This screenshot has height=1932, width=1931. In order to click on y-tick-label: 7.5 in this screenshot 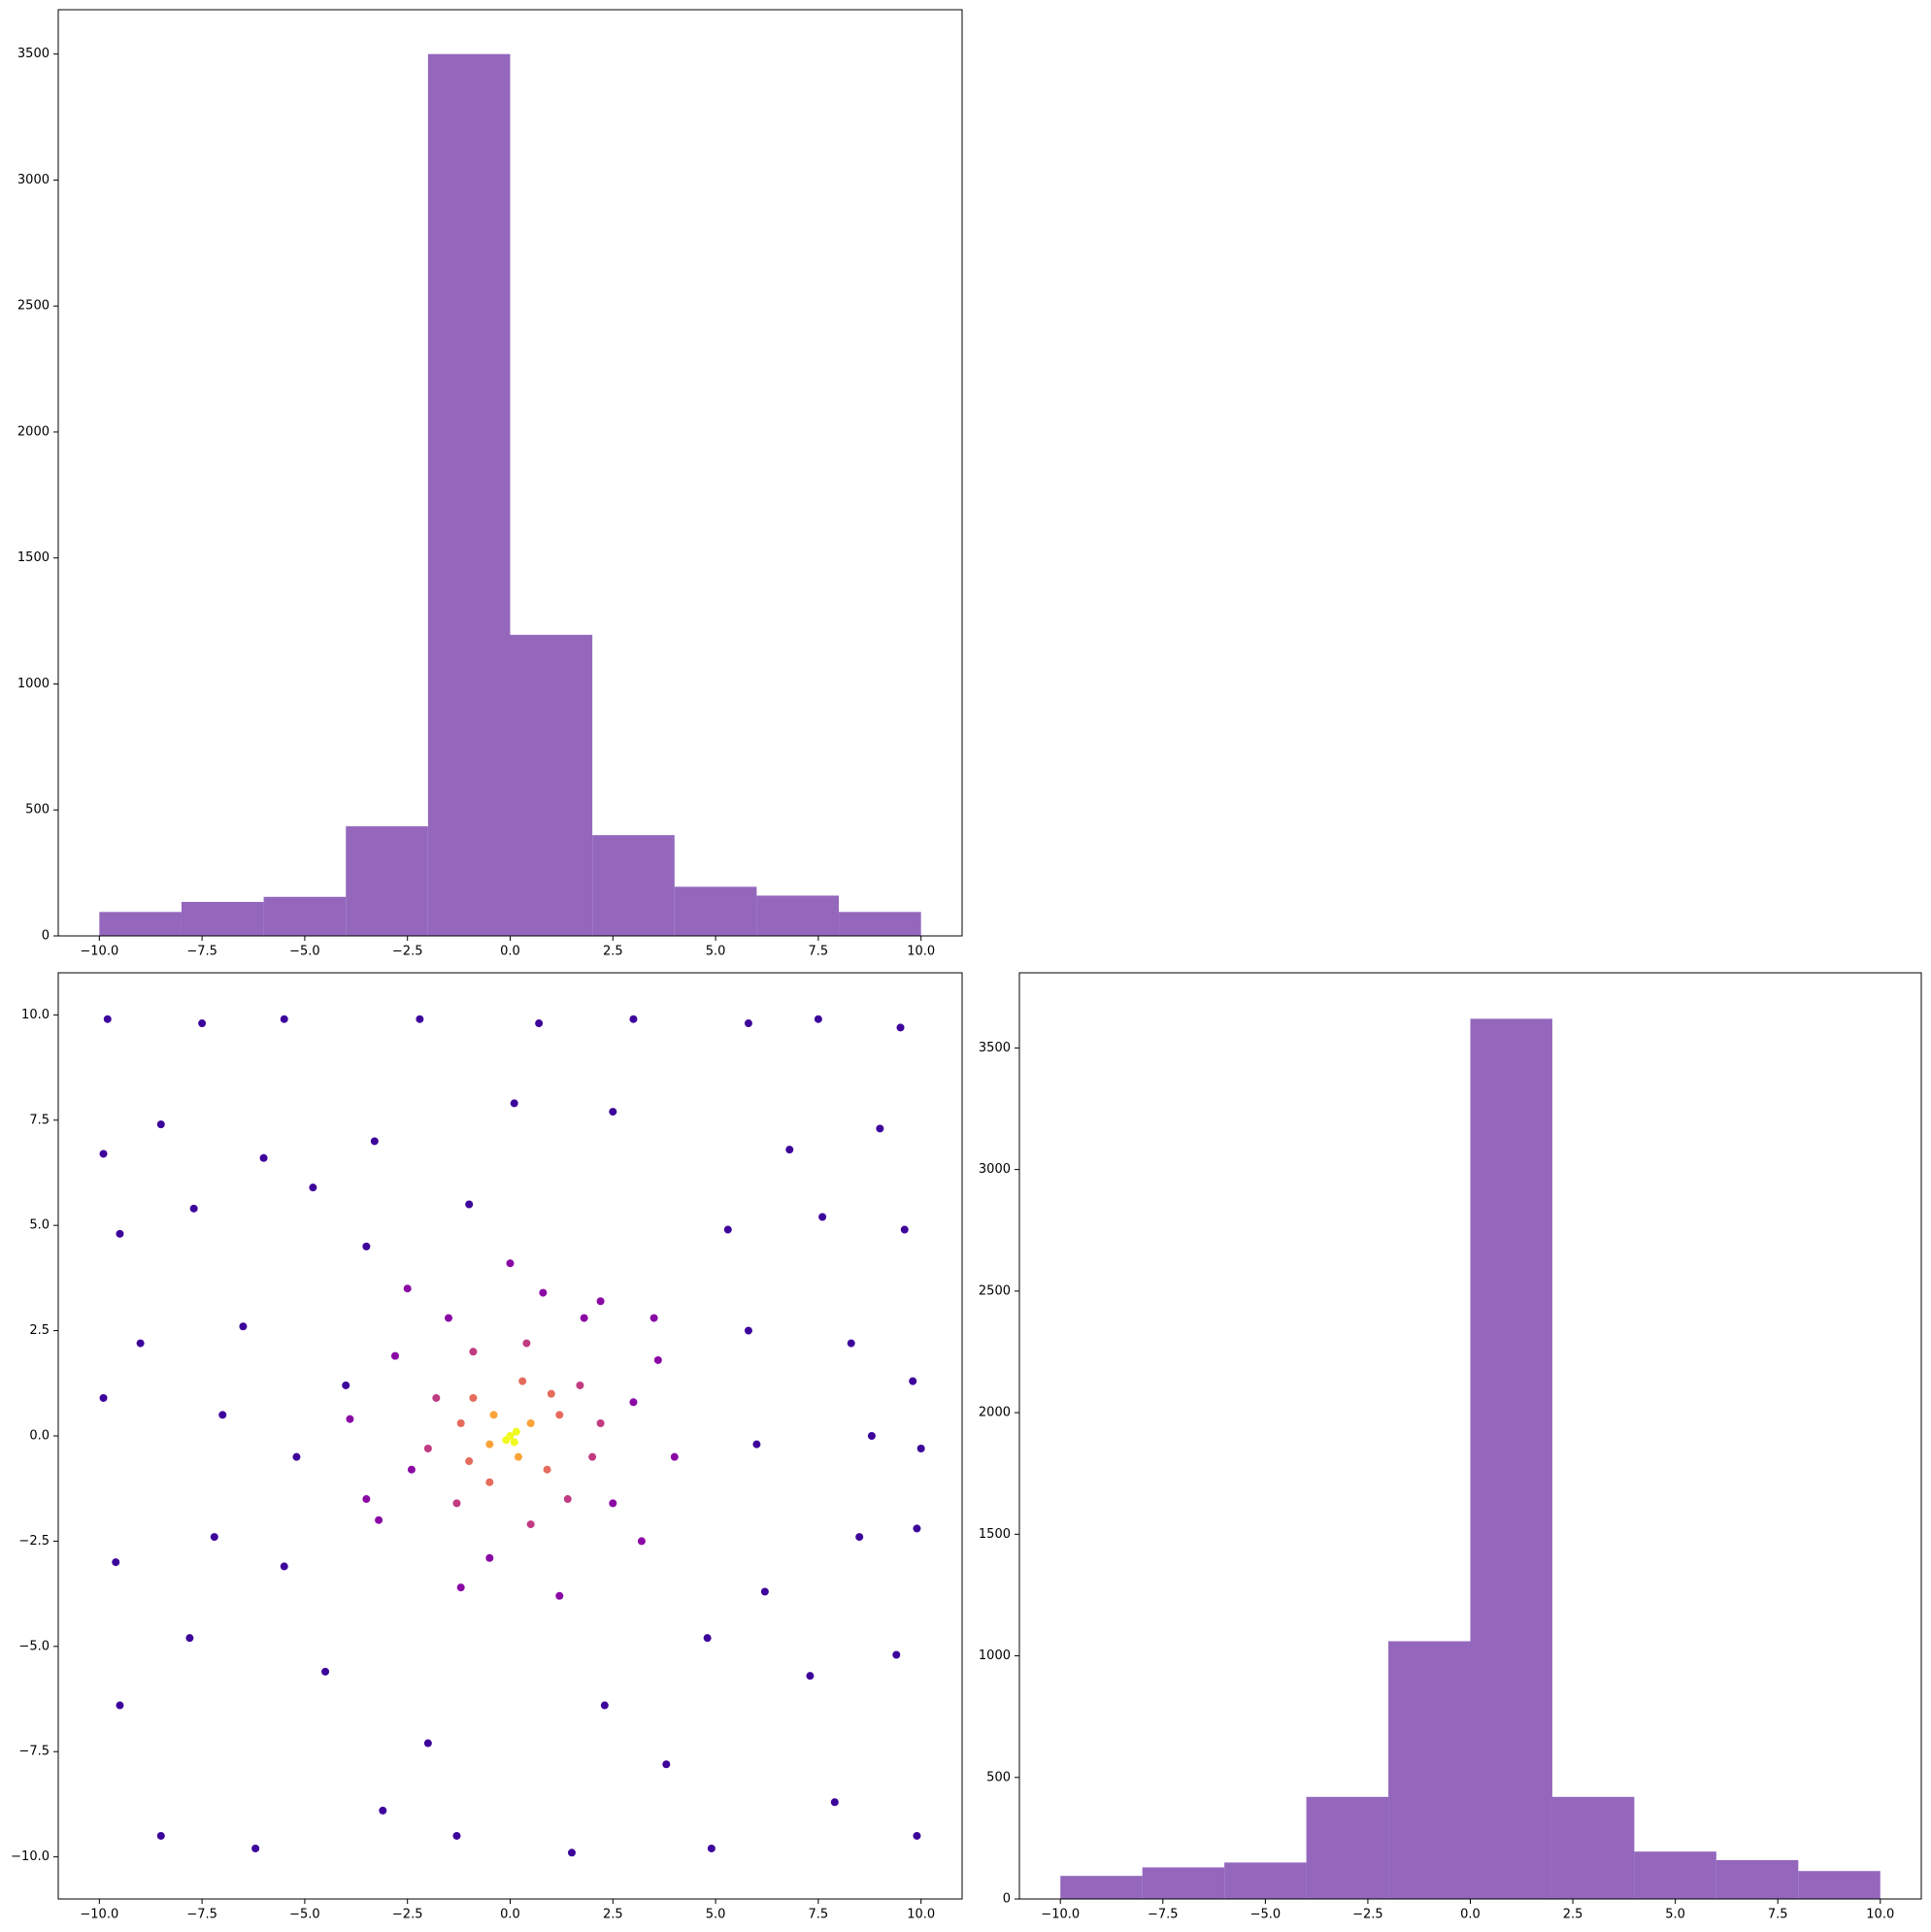, I will do `click(40, 1120)`.